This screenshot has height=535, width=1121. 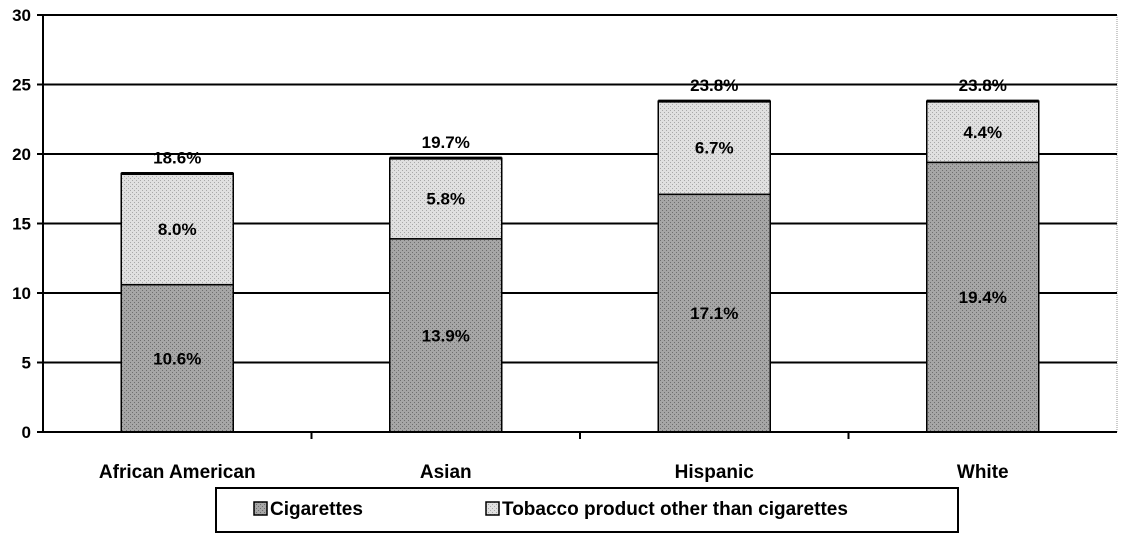 I want to click on data-label-cigarettes: 17.1%, so click(x=714, y=313).